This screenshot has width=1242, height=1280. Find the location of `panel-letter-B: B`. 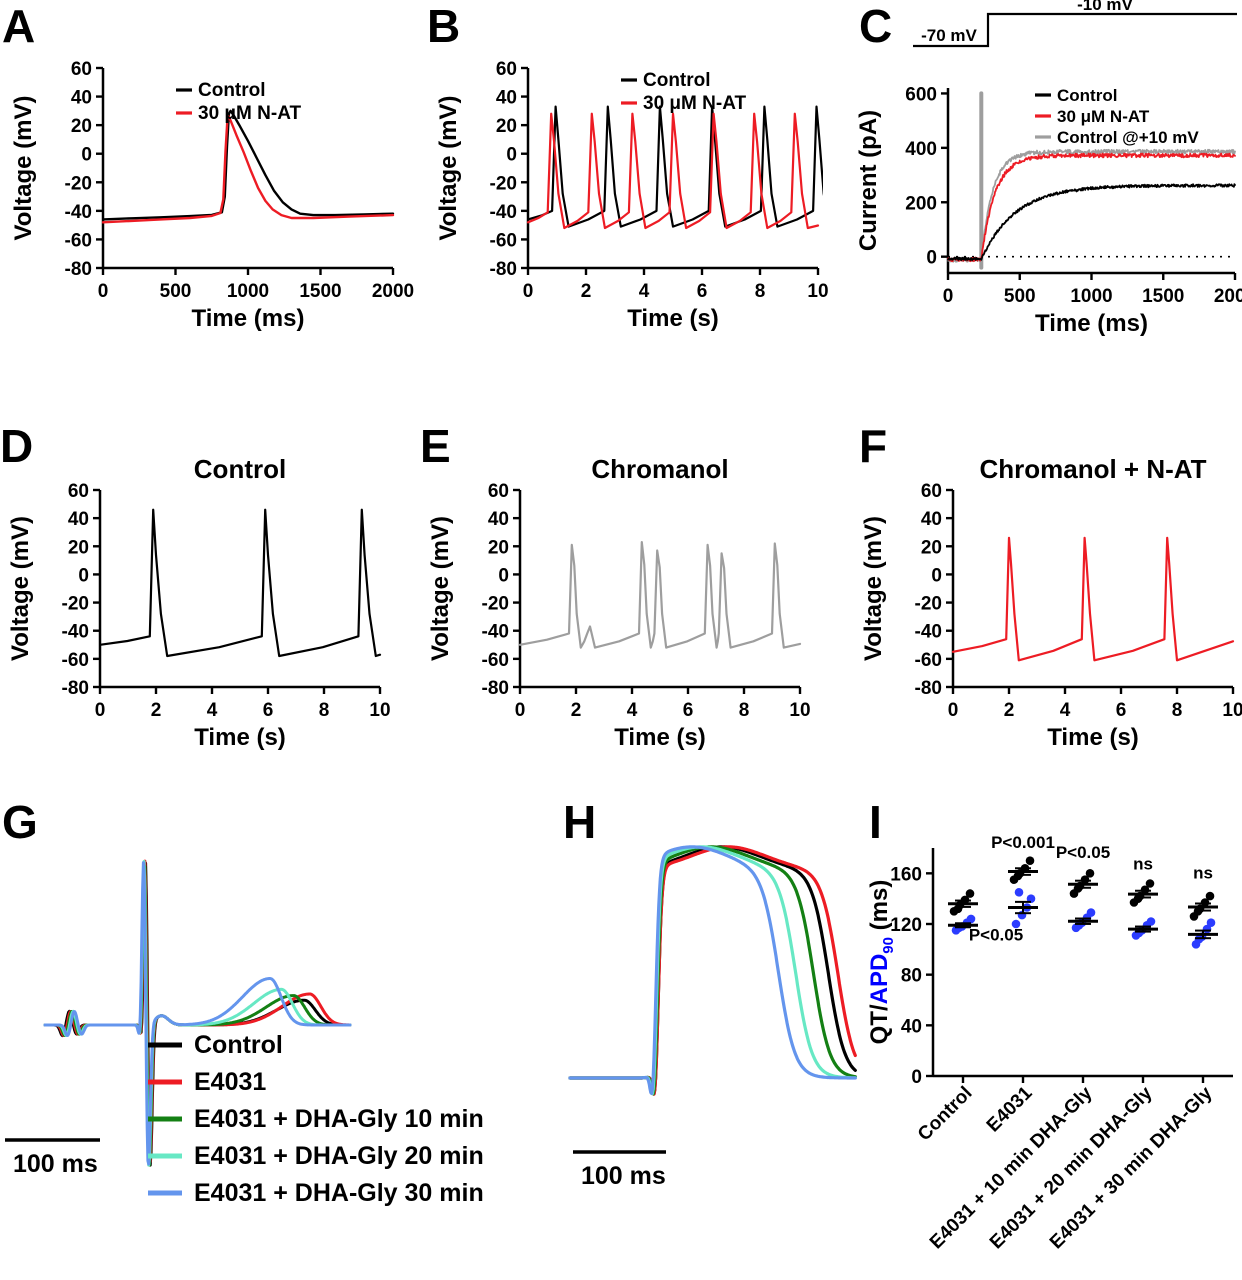

panel-letter-B: B is located at coordinates (443, 26).